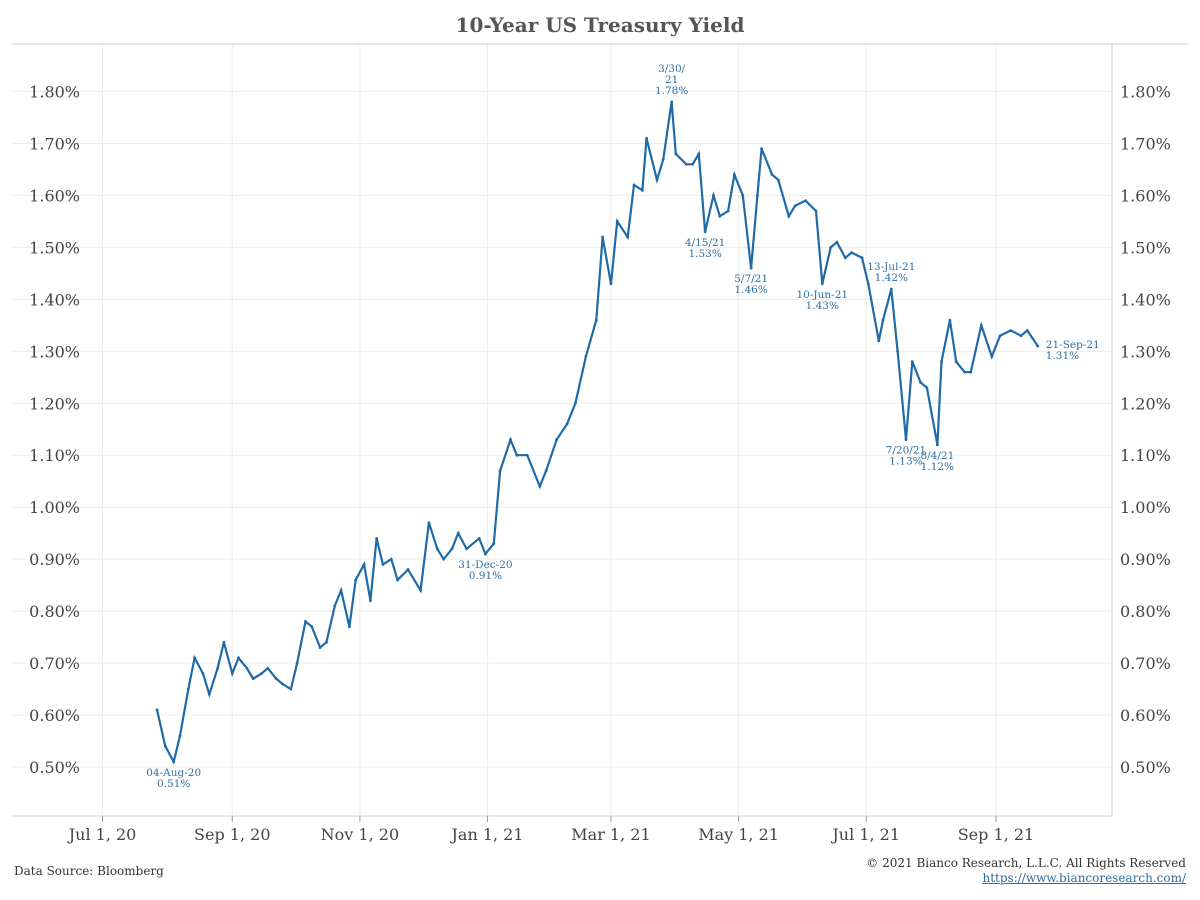 The width and height of the screenshot is (1200, 900). I want to click on y-tick-label-left: 1.70%, so click(54, 143).